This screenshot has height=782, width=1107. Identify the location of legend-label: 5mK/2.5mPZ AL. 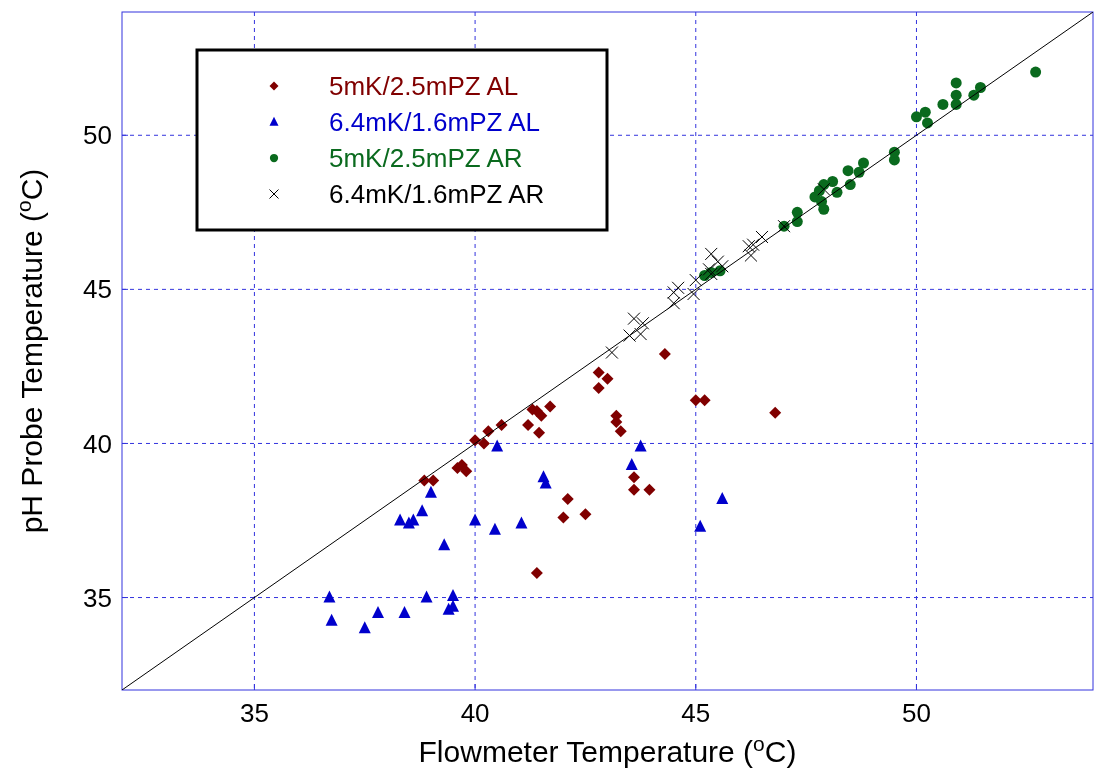
(424, 86).